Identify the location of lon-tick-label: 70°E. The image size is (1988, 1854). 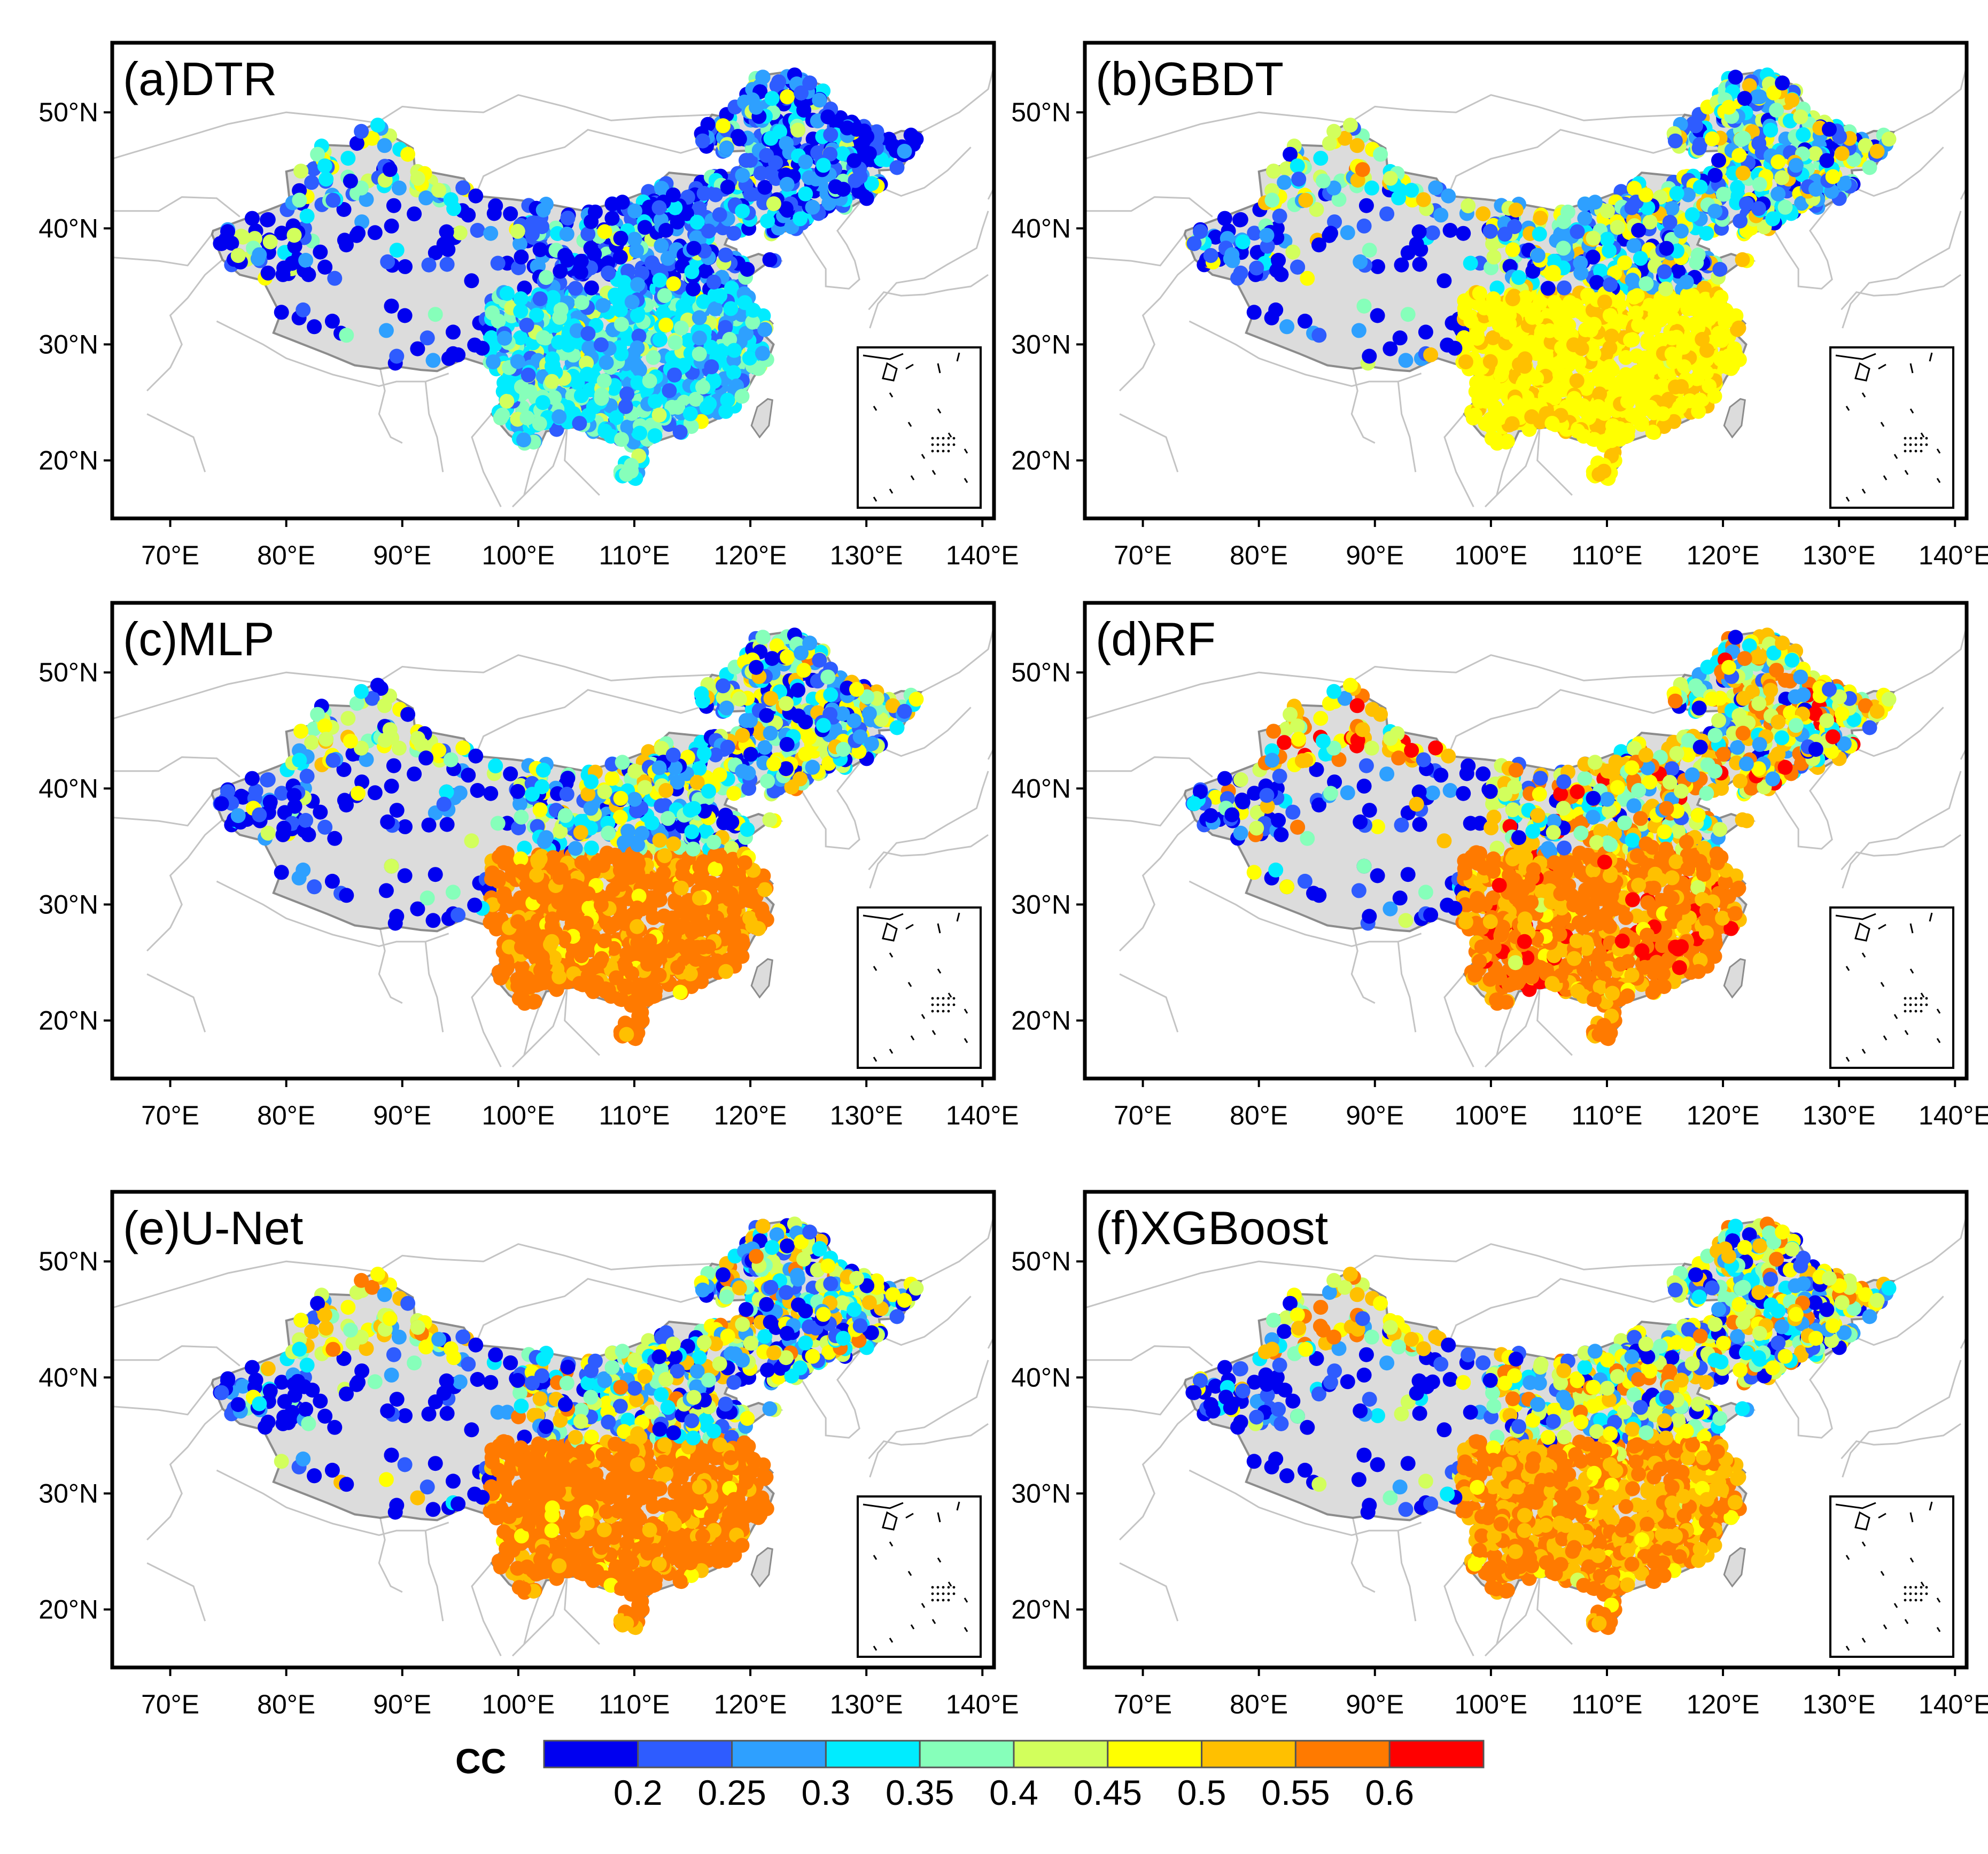
(170, 555).